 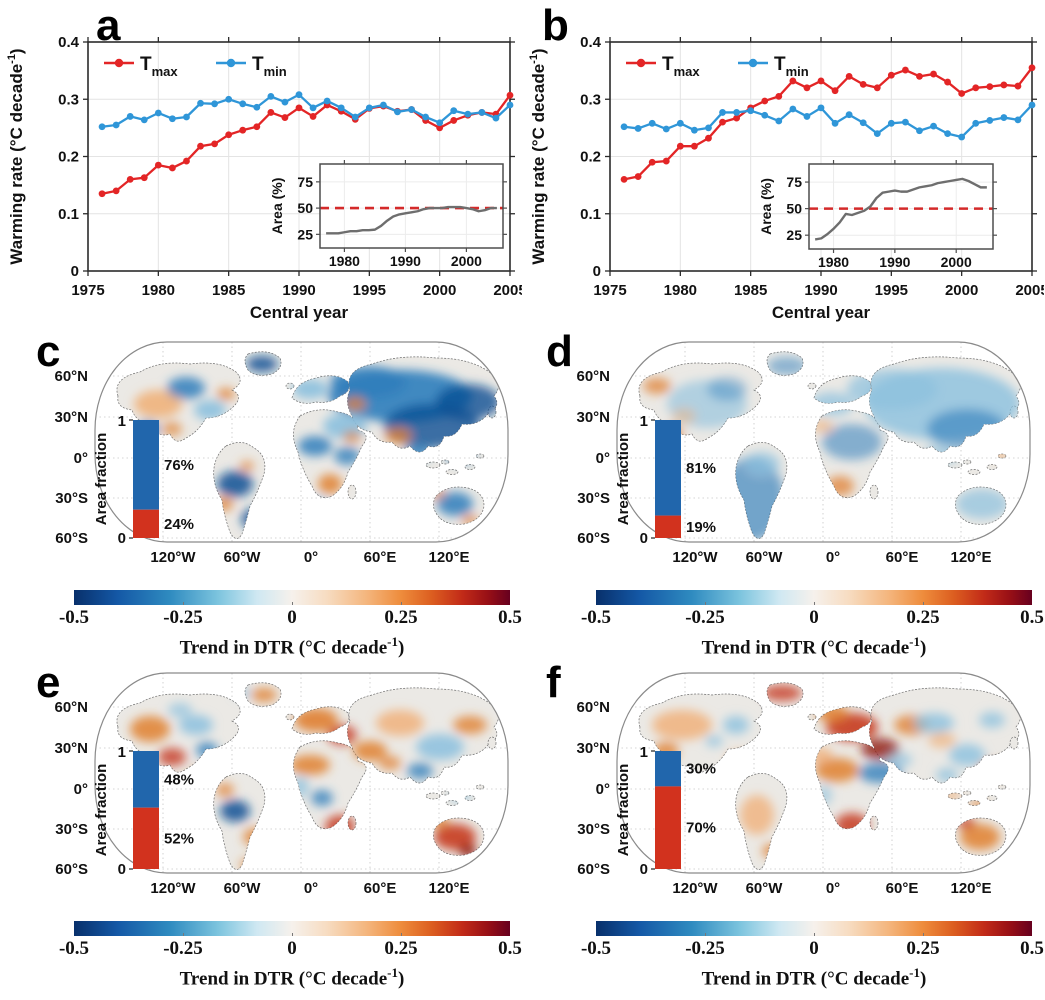 I want to click on panel-letter-c: c, so click(x=48, y=351).